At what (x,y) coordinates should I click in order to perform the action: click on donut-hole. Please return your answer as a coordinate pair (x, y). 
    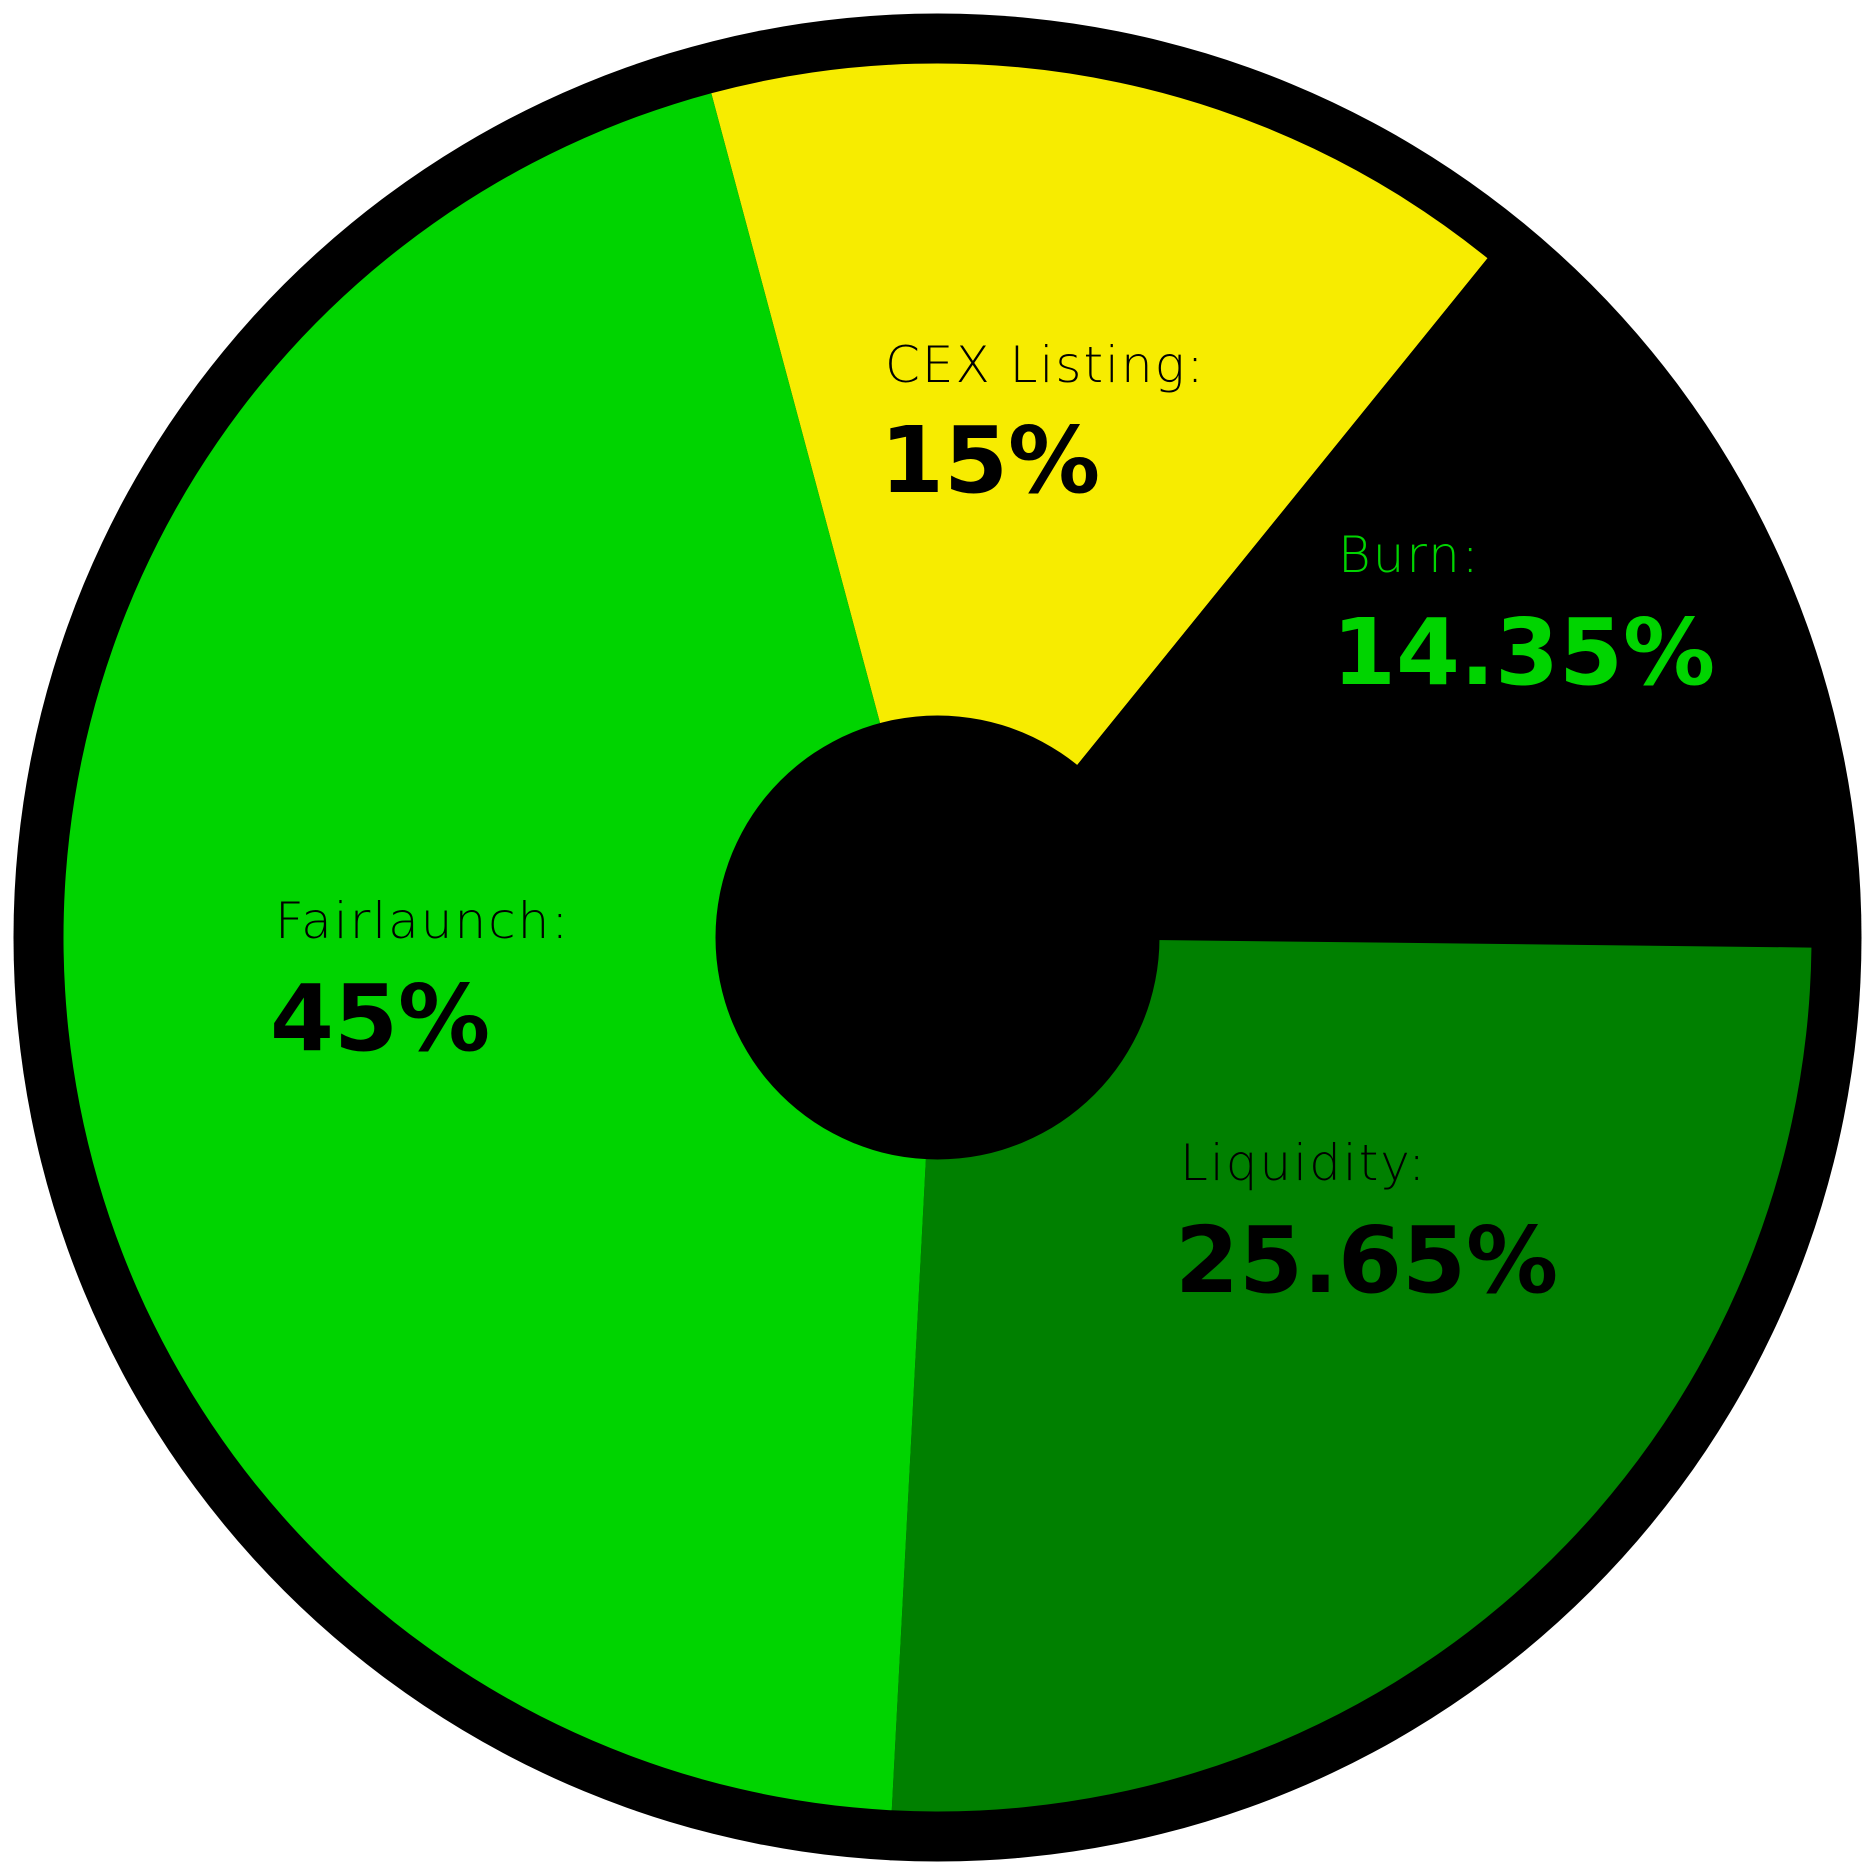
    Looking at the image, I should click on (937, 937).